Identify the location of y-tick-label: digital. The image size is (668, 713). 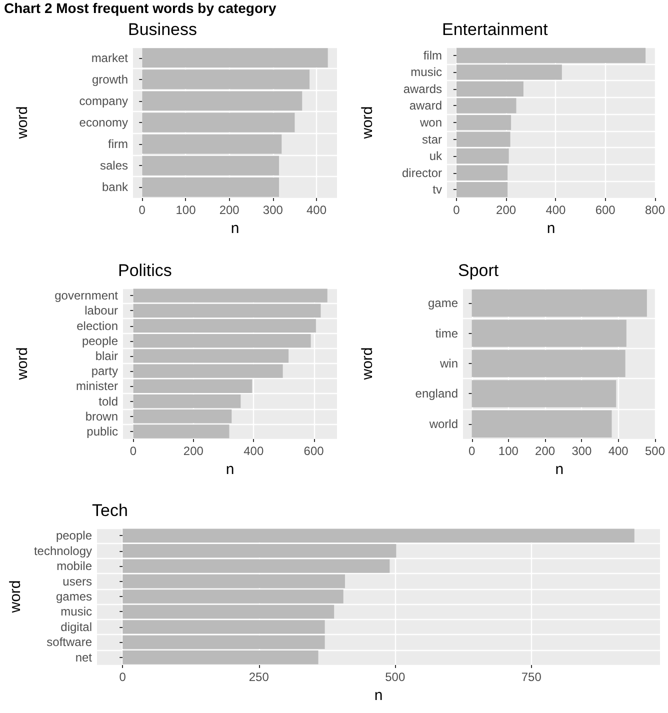
(76, 627).